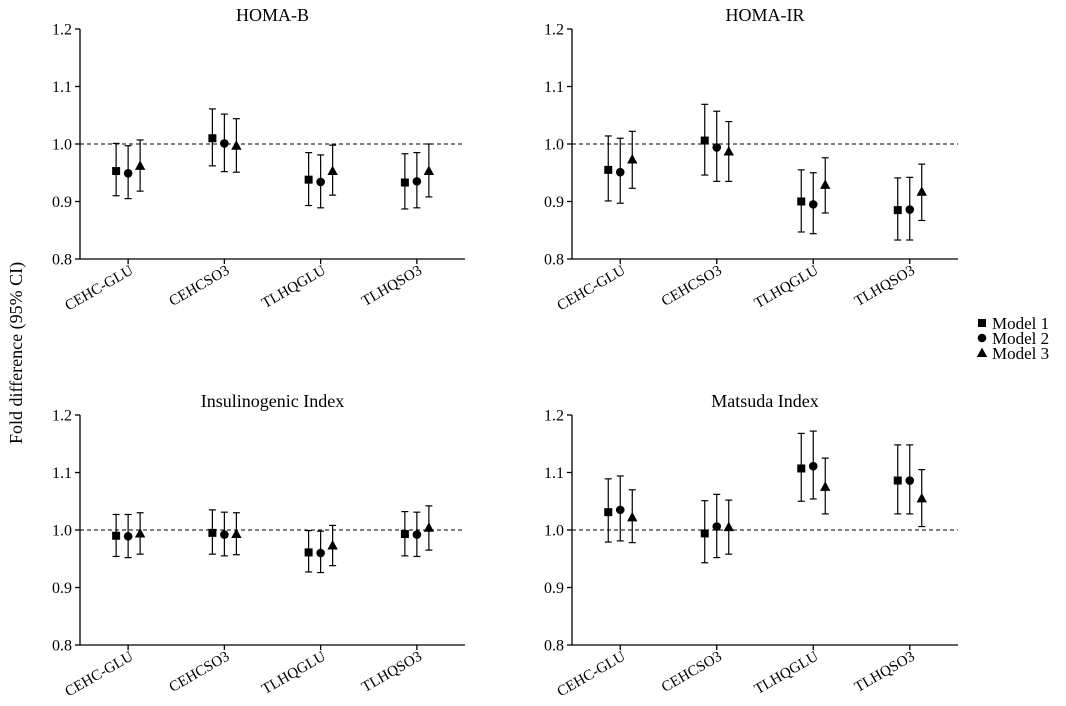 This screenshot has width=1066, height=706. Describe the element at coordinates (272, 15) in the screenshot. I see `panel-title: HOMA-B` at that location.